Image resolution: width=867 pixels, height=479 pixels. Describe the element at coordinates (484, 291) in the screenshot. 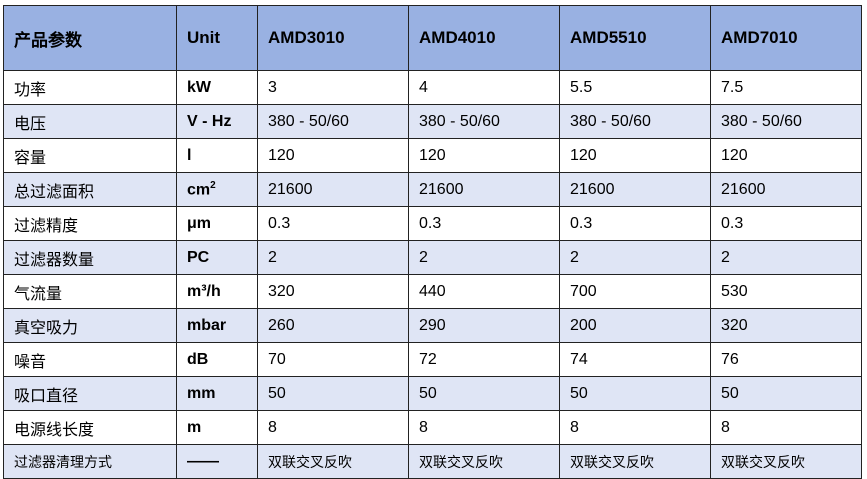

I see `value-cell: 440` at that location.